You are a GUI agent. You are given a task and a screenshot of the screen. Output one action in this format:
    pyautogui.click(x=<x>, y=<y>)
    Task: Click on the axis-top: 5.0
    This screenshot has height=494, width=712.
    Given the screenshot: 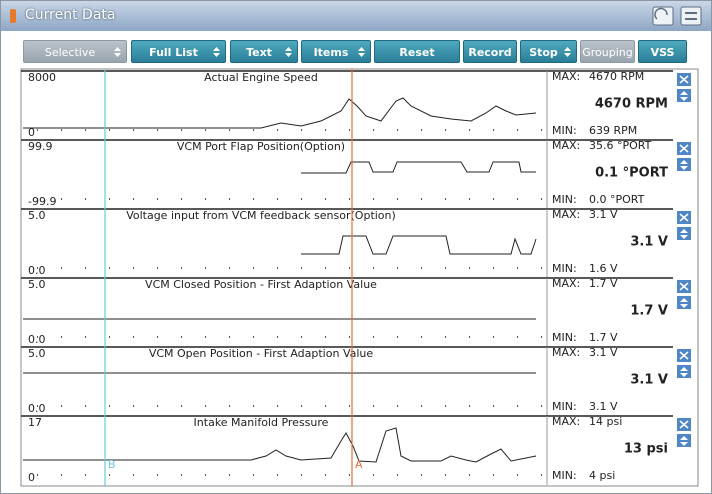 What is the action you would take?
    pyautogui.click(x=37, y=284)
    